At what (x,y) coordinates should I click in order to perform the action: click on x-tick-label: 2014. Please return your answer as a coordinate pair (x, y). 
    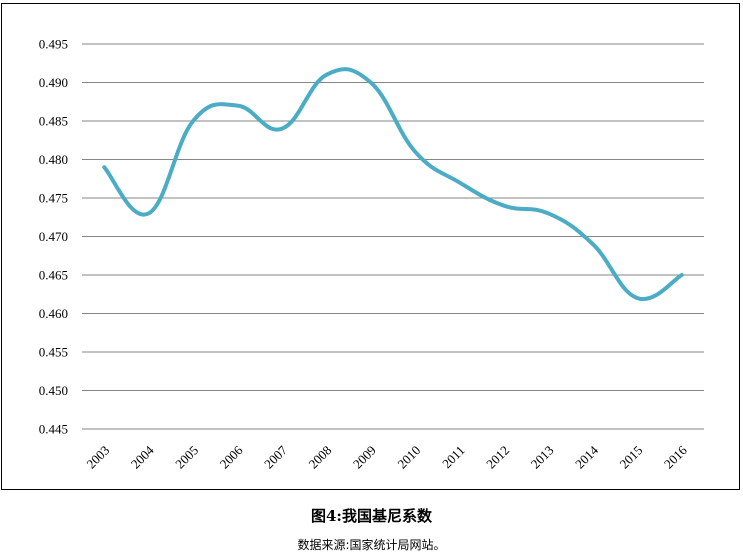
    Looking at the image, I should click on (586, 456).